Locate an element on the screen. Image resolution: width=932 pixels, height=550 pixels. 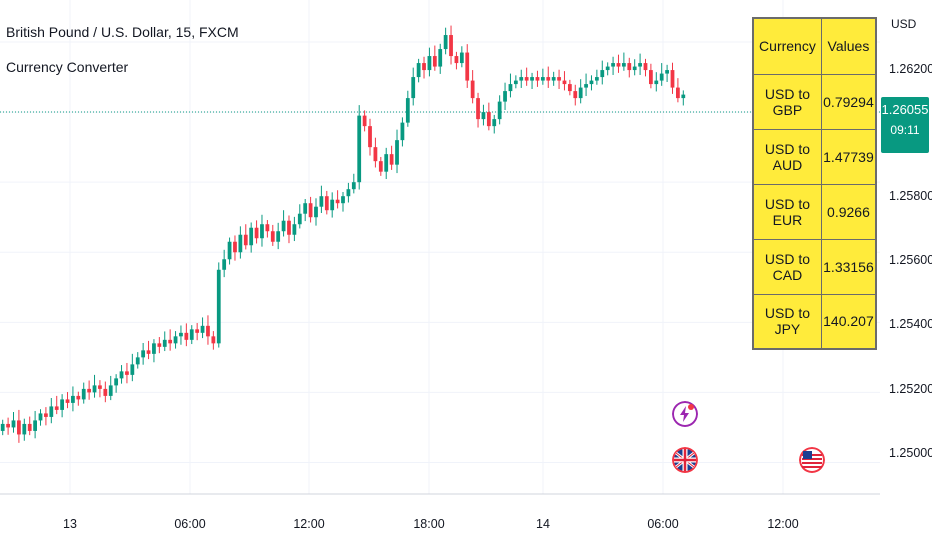
us-flag-icon is located at coordinates (812, 460).